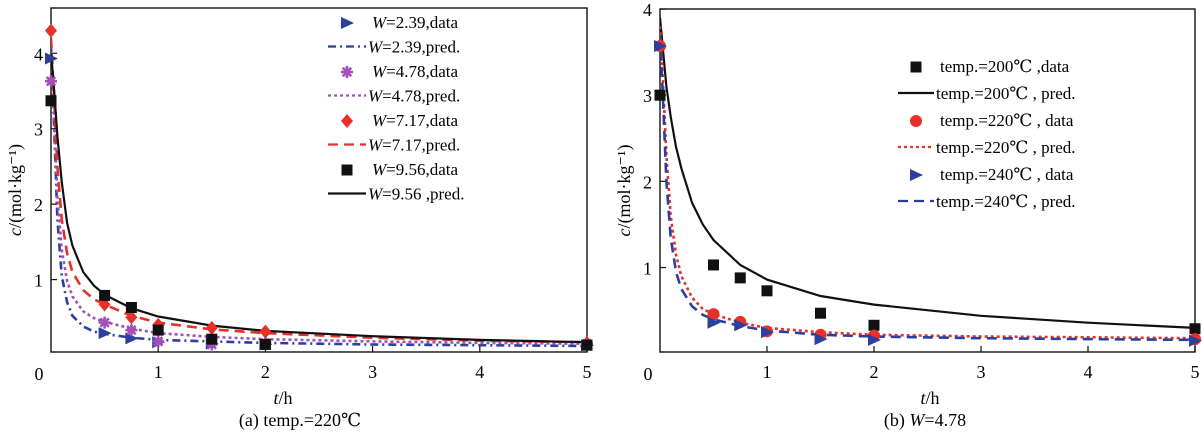  What do you see at coordinates (414, 47) in the screenshot?
I see `legend-label-pred: W=2.39,pred.` at bounding box center [414, 47].